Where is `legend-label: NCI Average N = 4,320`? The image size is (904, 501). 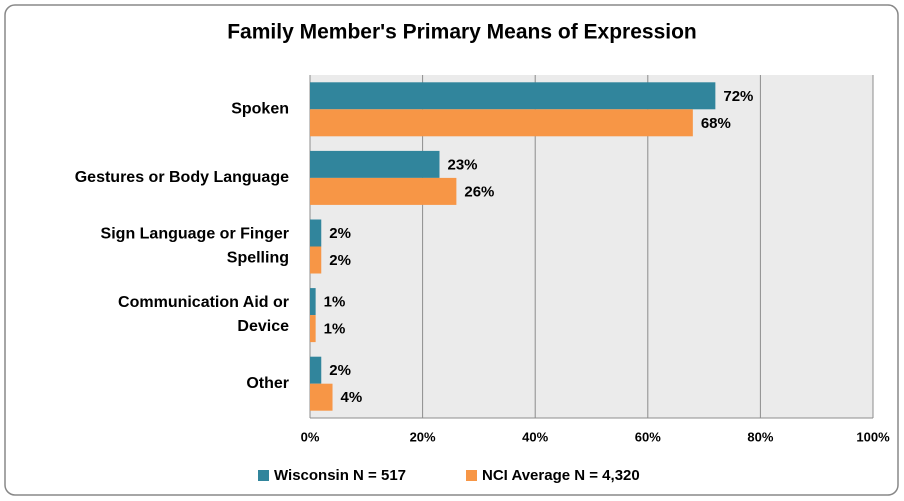
legend-label: NCI Average N = 4,320 is located at coordinates (561, 475).